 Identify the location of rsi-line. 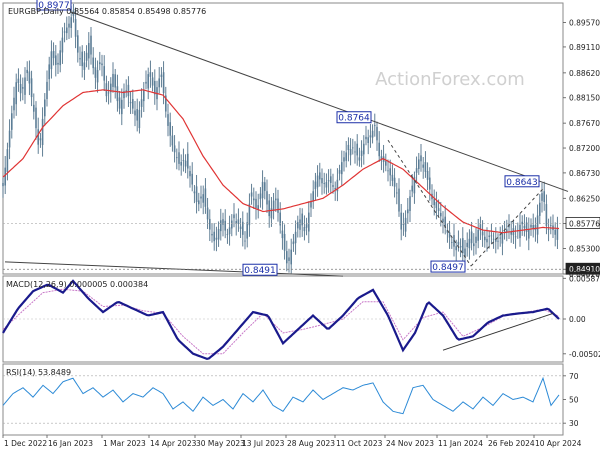
(281, 395).